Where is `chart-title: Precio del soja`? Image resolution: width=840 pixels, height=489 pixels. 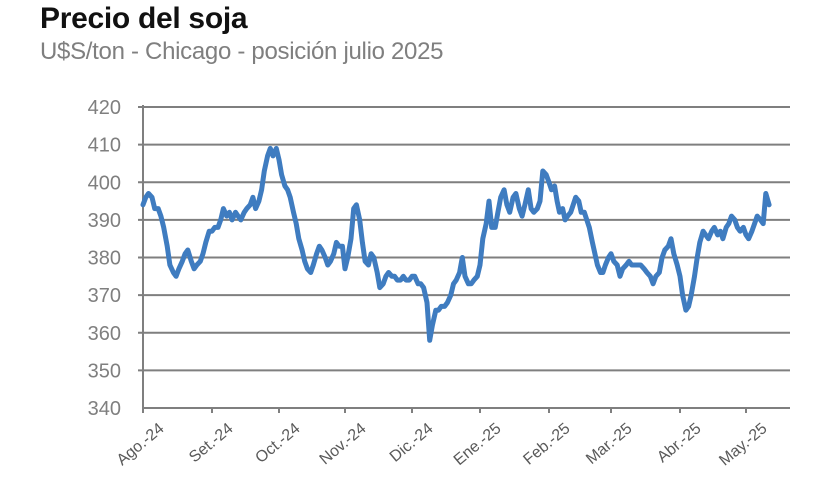
chart-title: Precio del soja is located at coordinates (144, 18).